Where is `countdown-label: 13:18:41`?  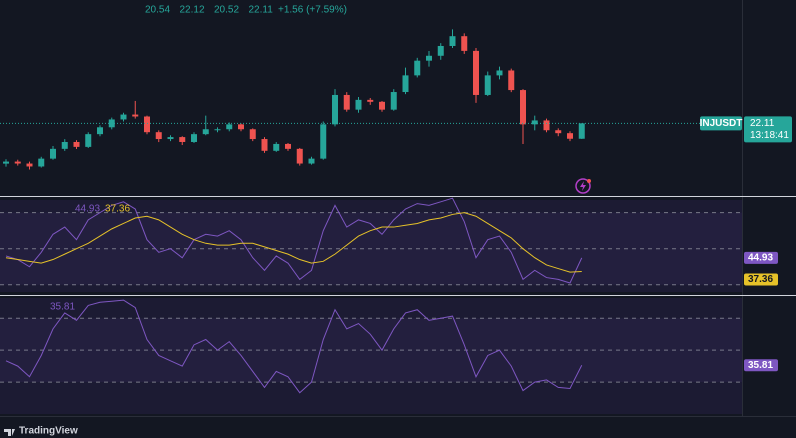
countdown-label: 13:18:41 is located at coordinates (769, 135).